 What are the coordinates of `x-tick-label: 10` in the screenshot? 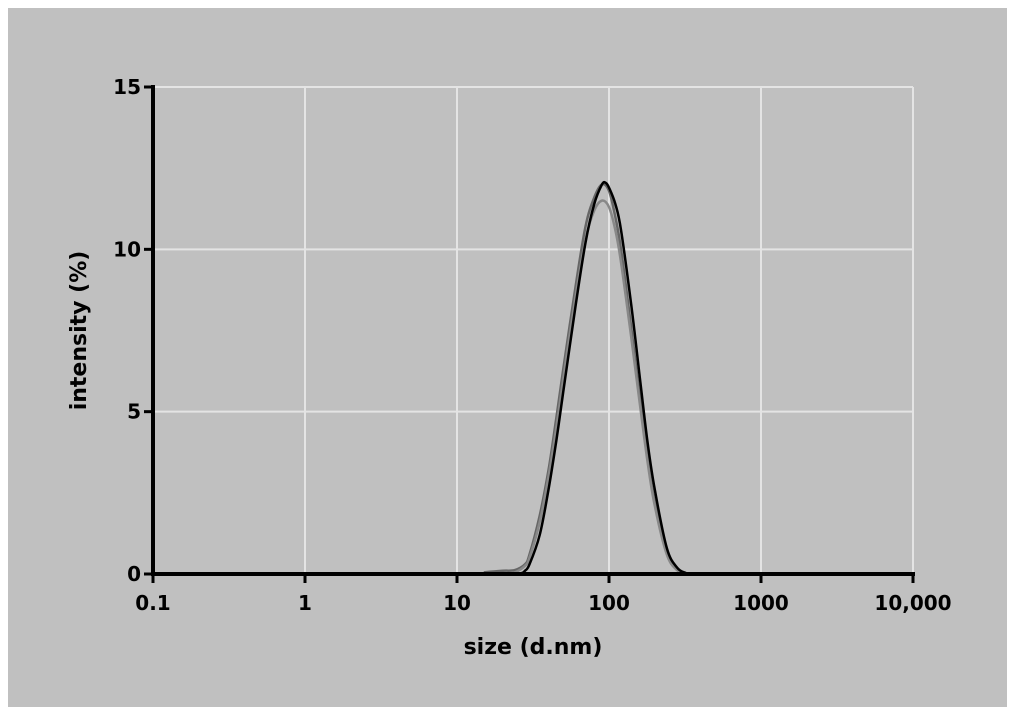 It's located at (457, 603).